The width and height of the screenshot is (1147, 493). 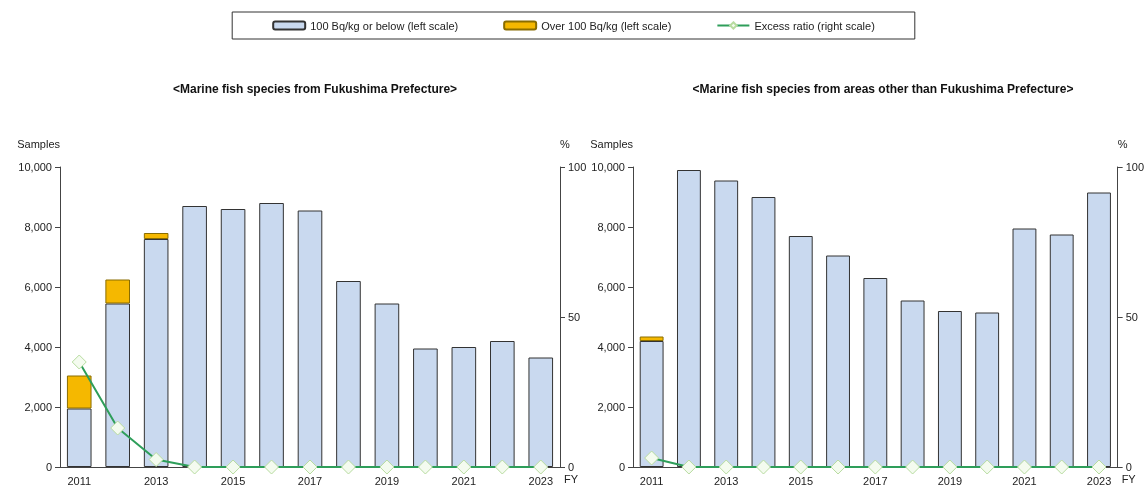 I want to click on chart-title: <Marine fish species from Fukushima Prefecture>, so click(x=315, y=89).